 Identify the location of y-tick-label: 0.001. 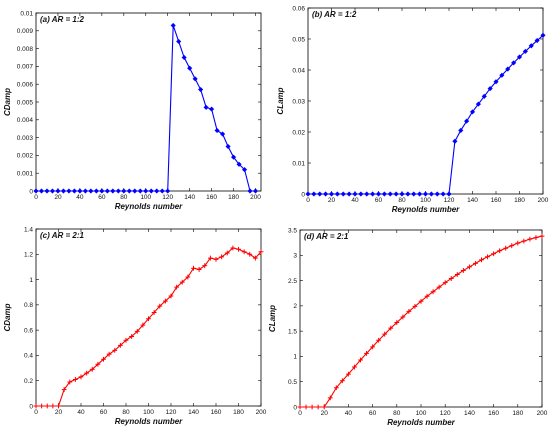
(25, 174).